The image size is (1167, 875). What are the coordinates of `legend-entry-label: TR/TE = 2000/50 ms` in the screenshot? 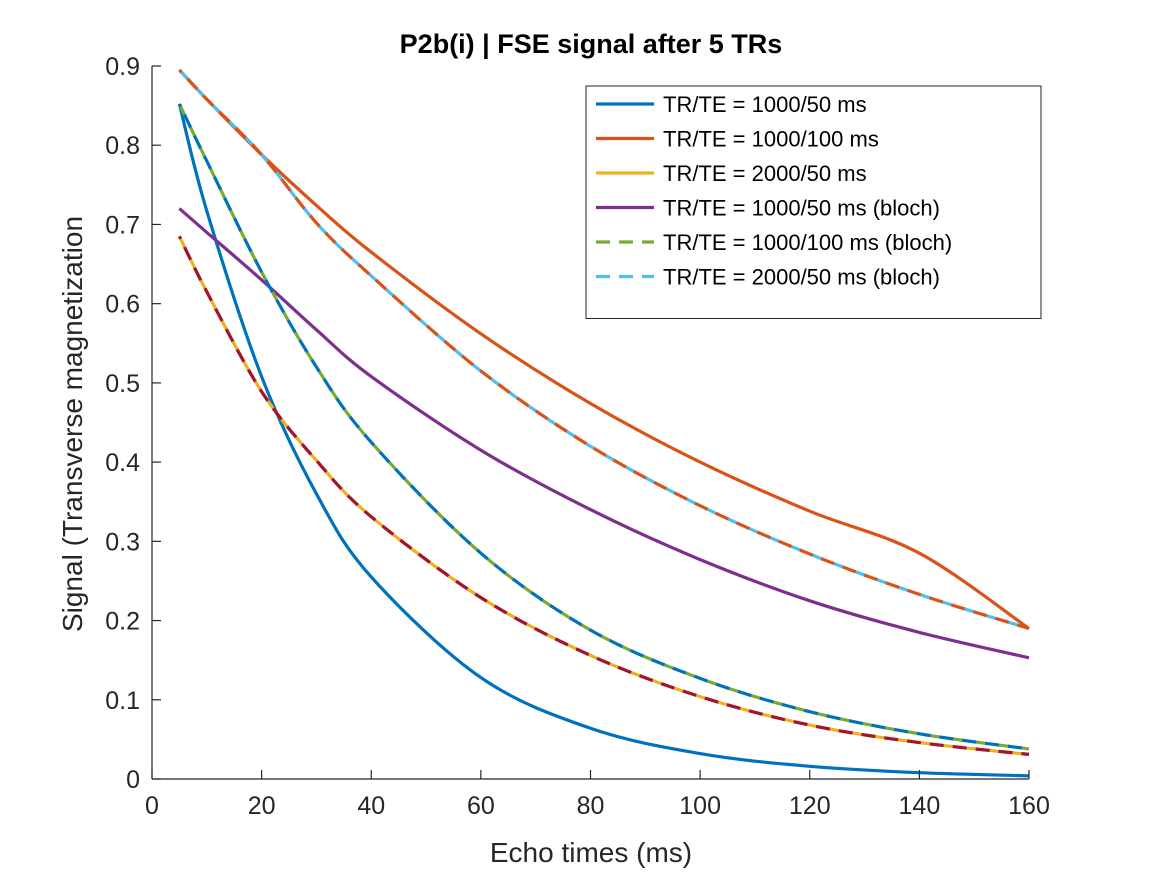 It's located at (765, 173).